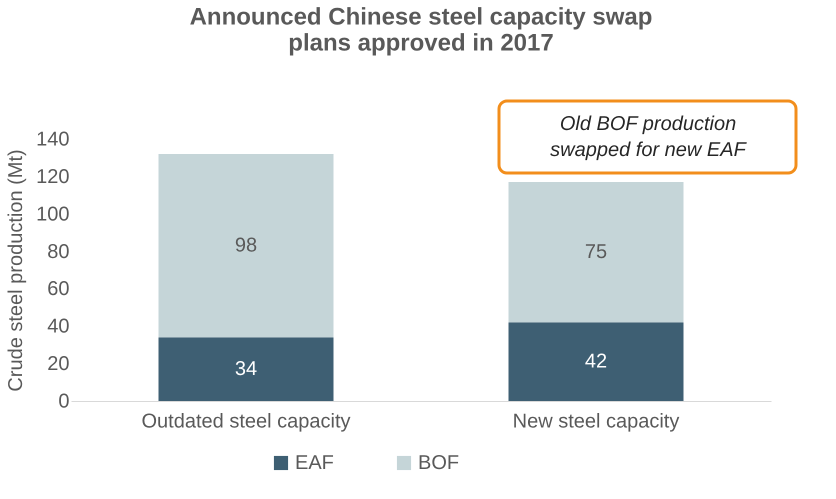  What do you see at coordinates (246, 421) in the screenshot?
I see `x-tick-label: Outdated steel capacity` at bounding box center [246, 421].